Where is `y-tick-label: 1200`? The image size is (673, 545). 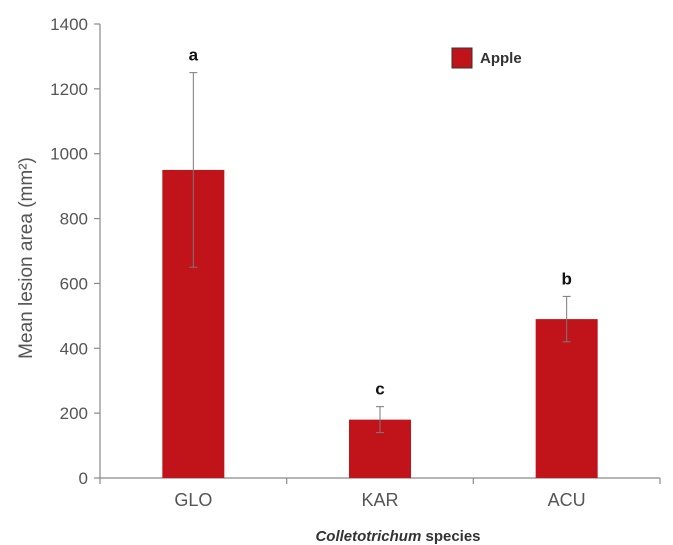
y-tick-label: 1200 is located at coordinates (69, 89).